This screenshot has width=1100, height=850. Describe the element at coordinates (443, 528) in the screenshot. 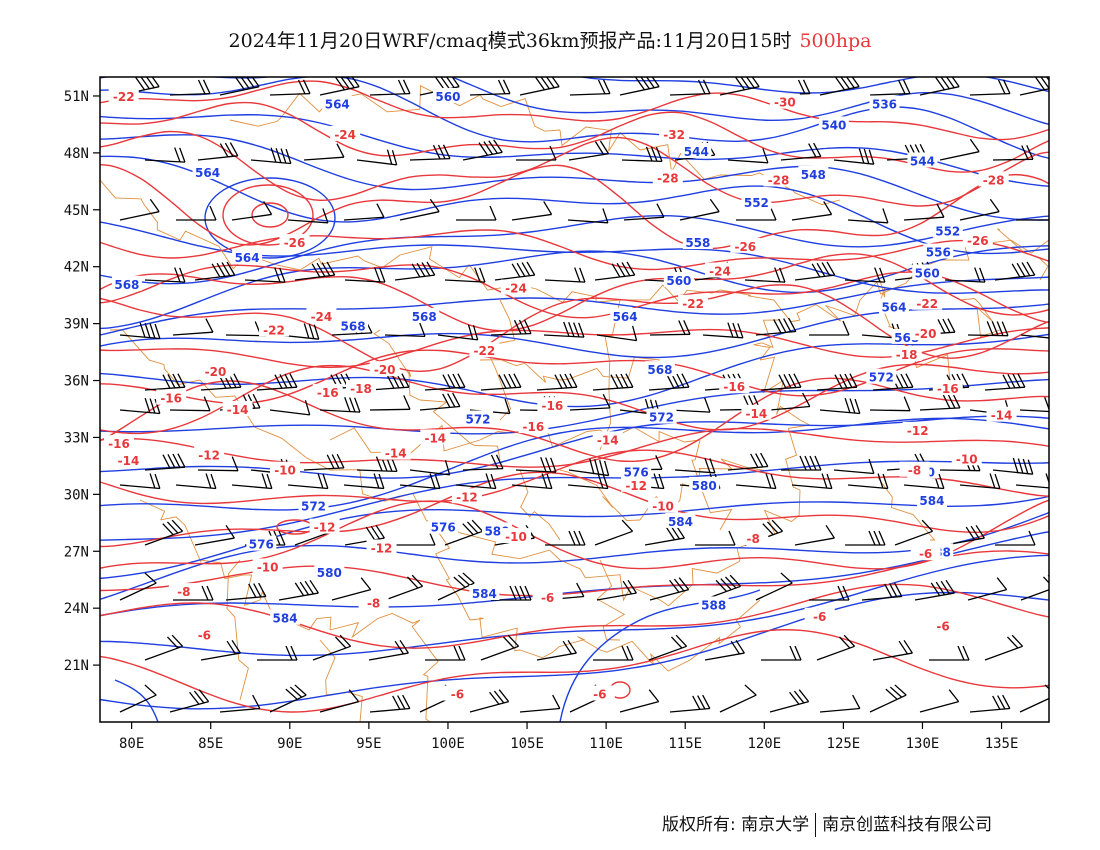

I see `geopotential-label: 576` at that location.